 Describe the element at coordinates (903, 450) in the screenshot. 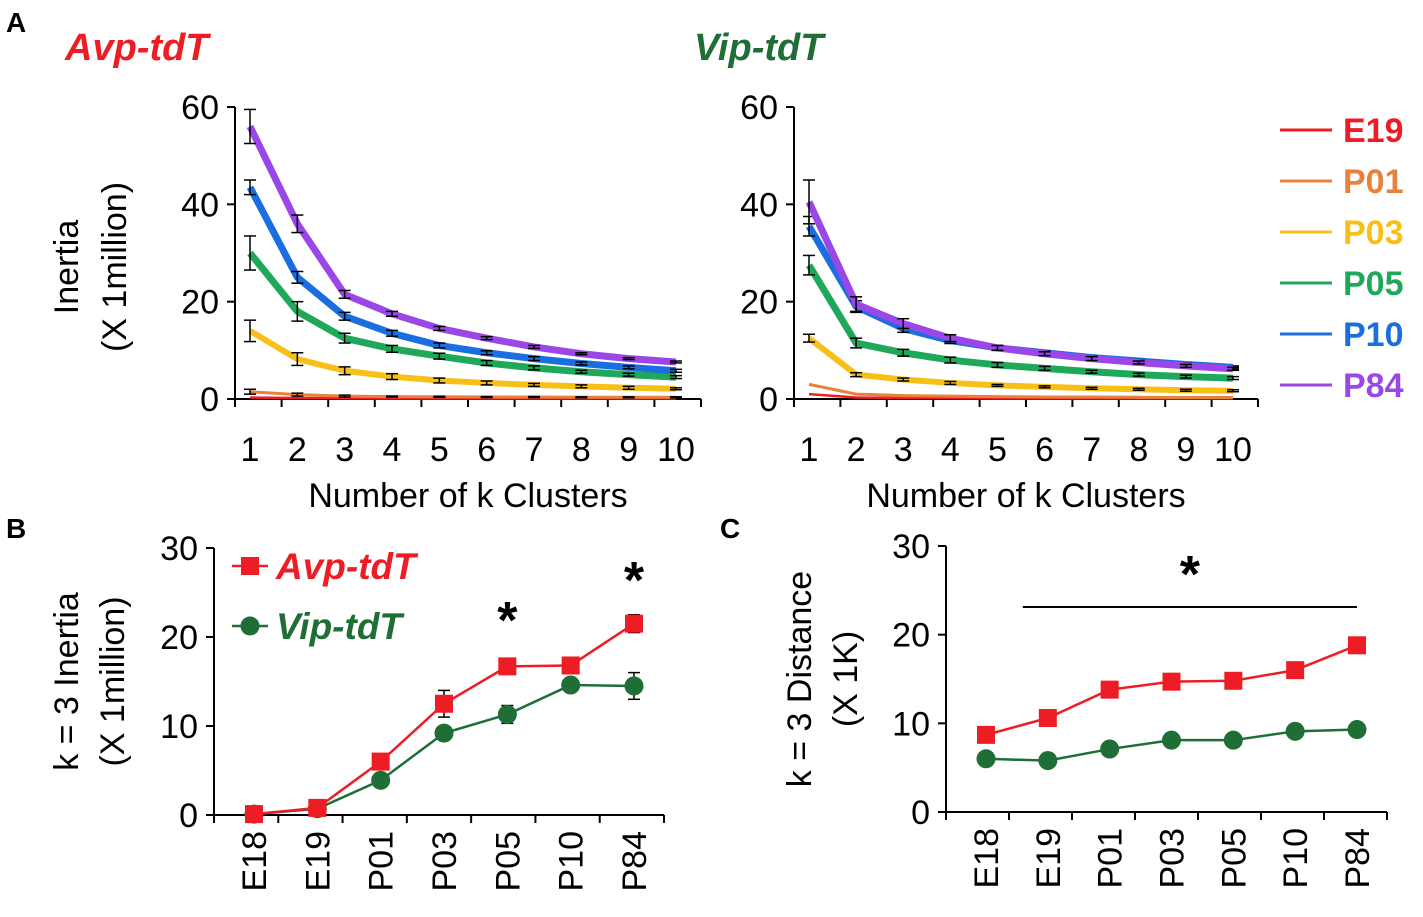

I see `x-tick-label: 3` at that location.